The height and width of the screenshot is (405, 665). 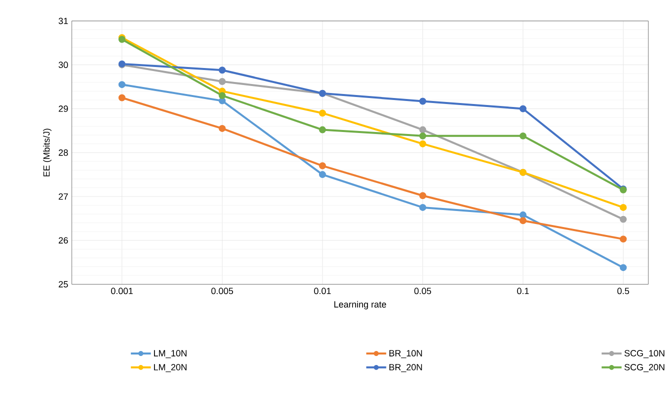 What do you see at coordinates (170, 368) in the screenshot?
I see `legend-label: LM_20N` at bounding box center [170, 368].